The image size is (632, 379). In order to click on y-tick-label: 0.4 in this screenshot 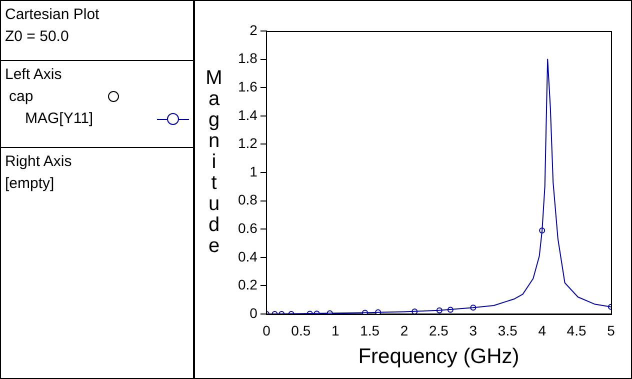, I will do `click(248, 256)`.